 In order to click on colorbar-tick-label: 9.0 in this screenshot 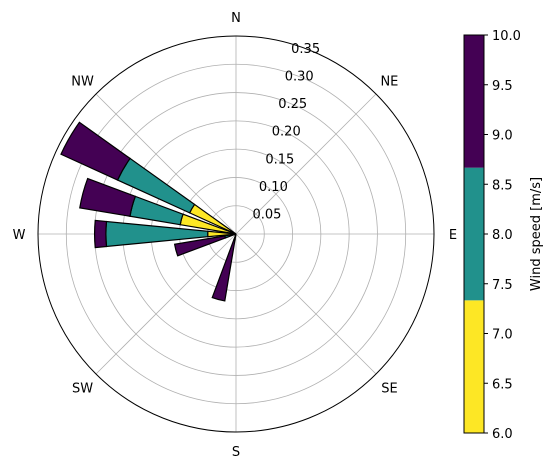, I will do `click(502, 136)`.